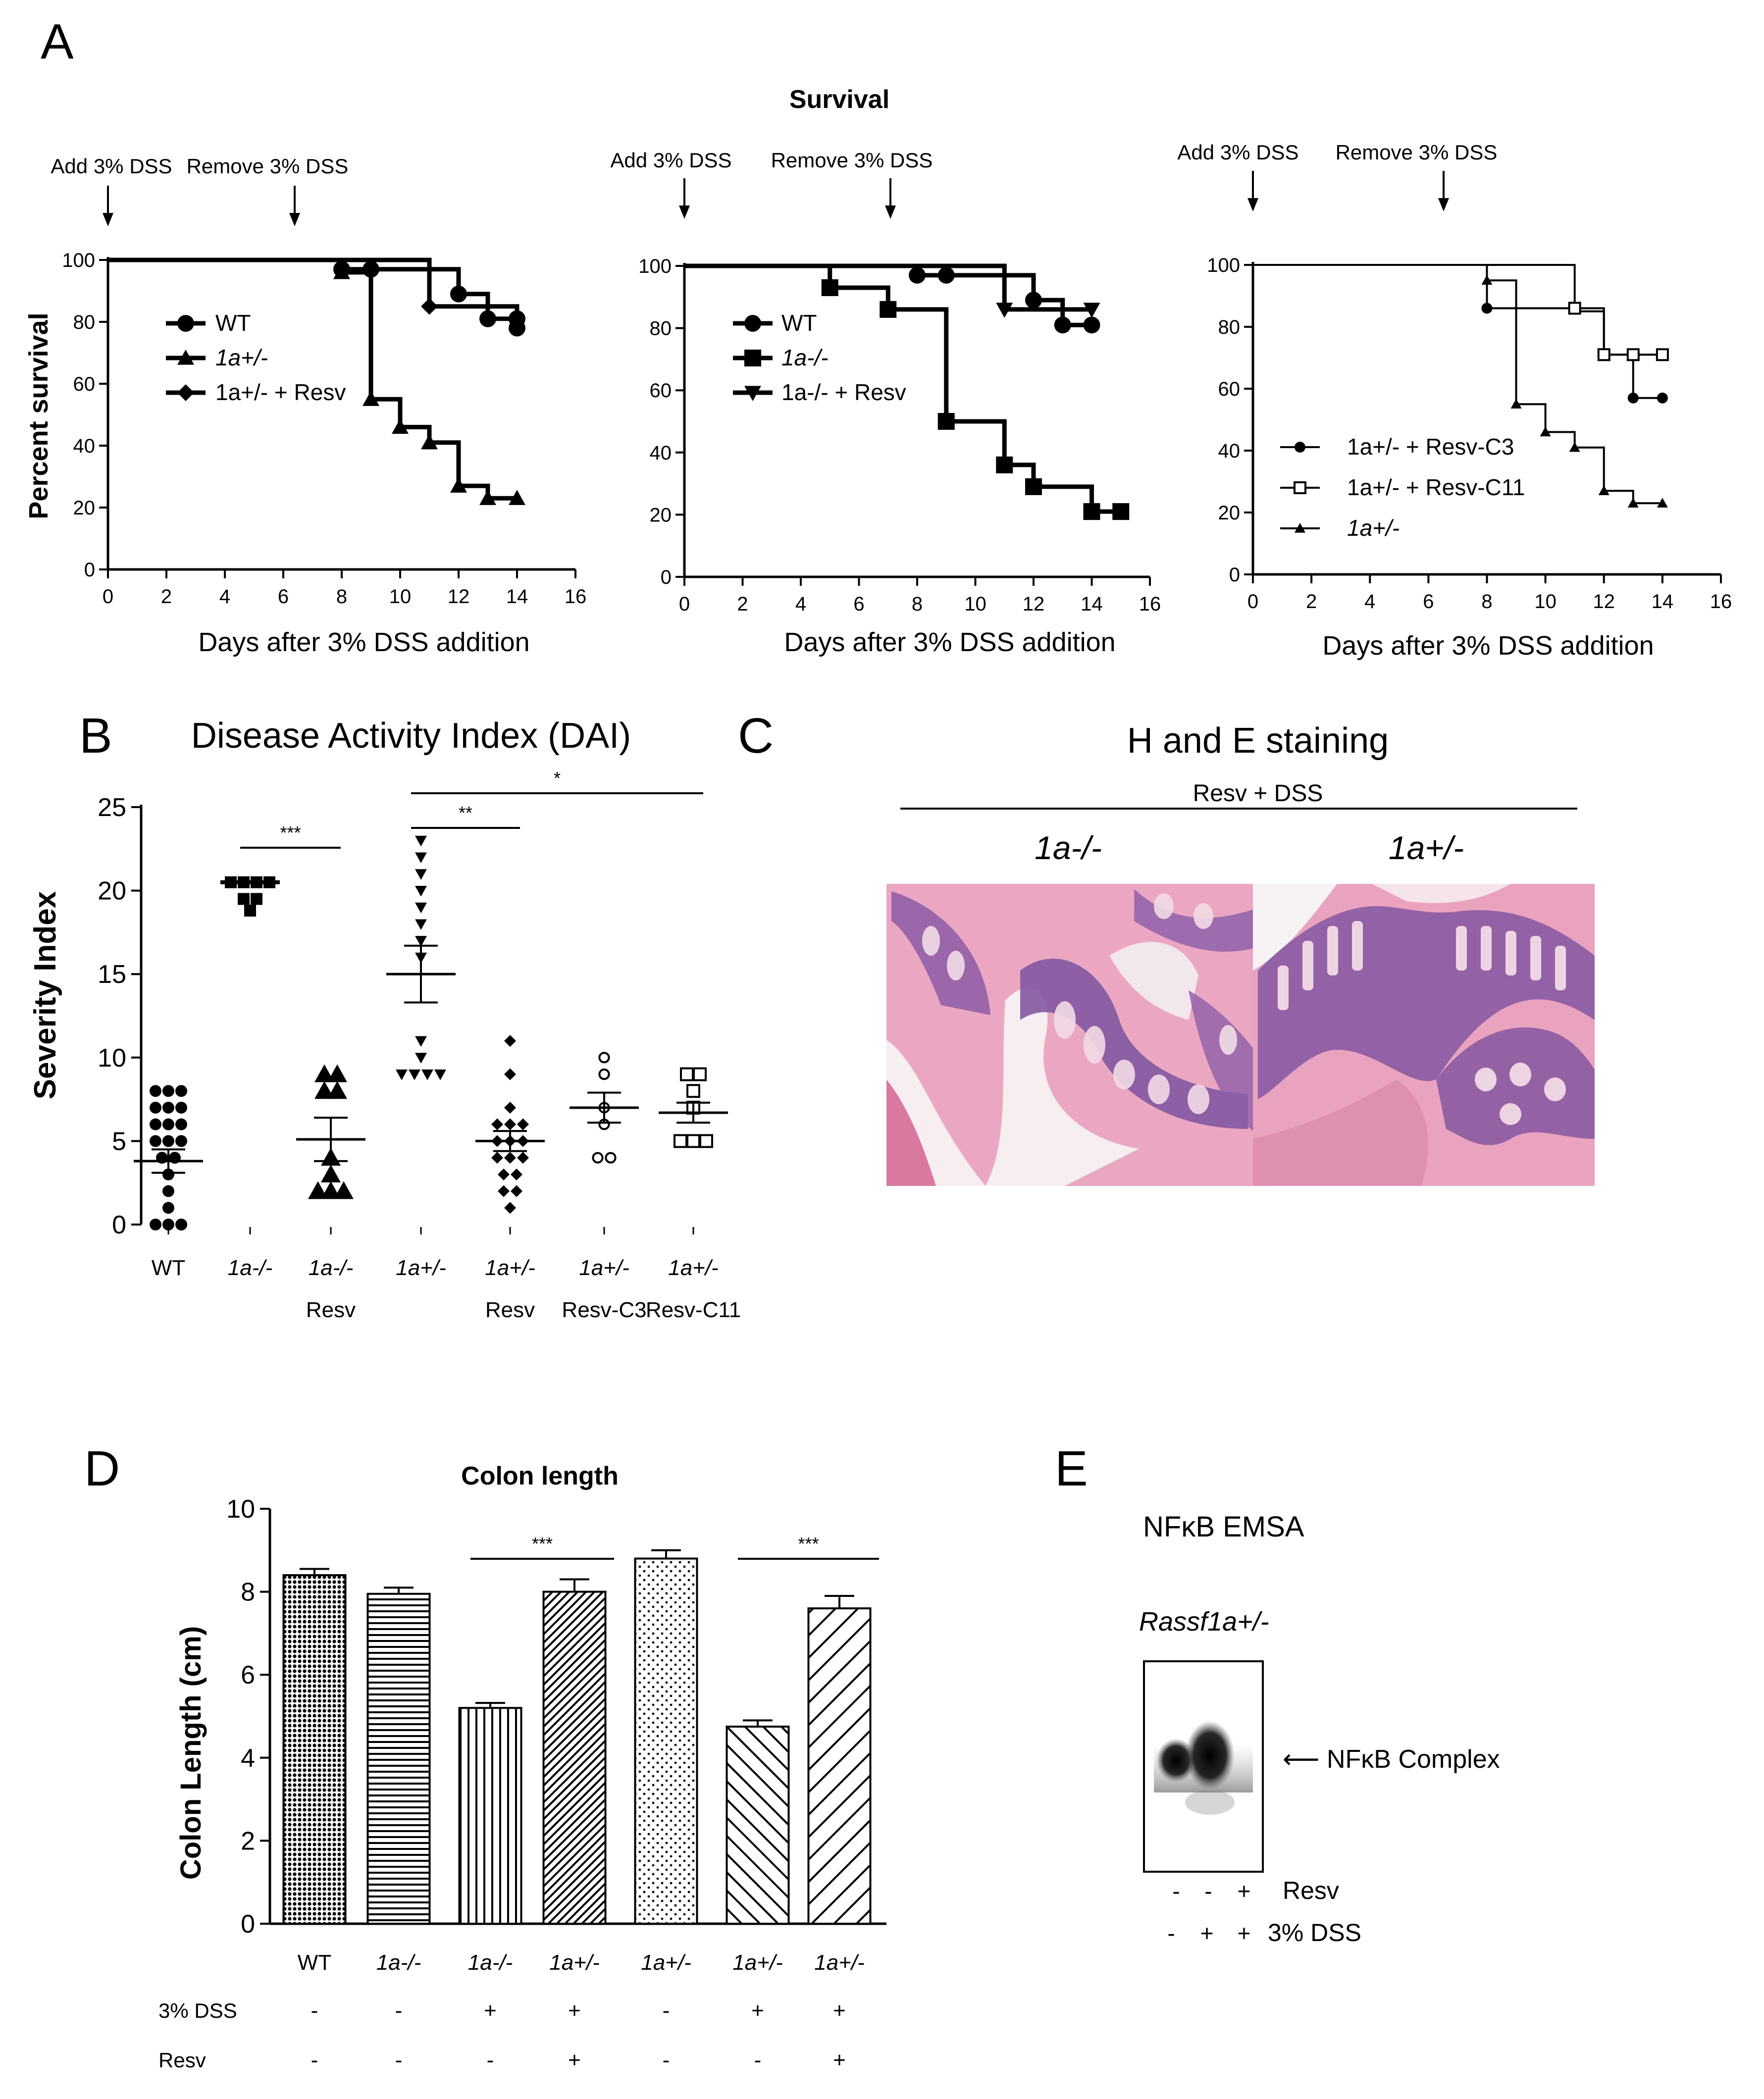 This screenshot has width=1764, height=2099. Describe the element at coordinates (84, 322) in the screenshot. I see `y-tick-label: 80` at that location.